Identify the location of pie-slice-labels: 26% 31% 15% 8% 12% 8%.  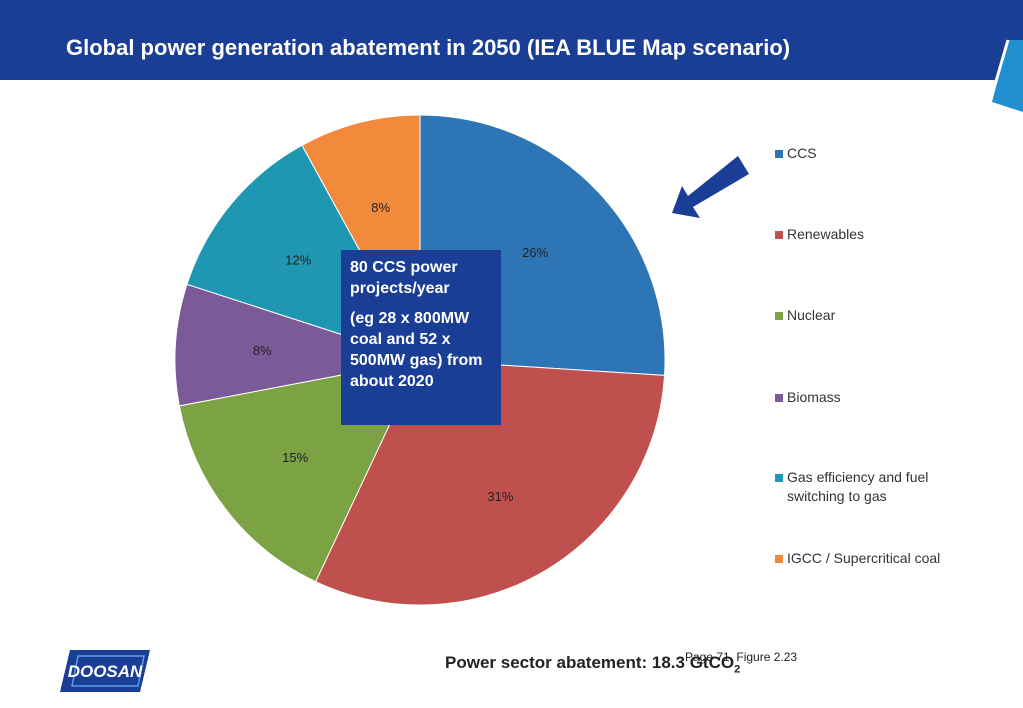
(401, 352).